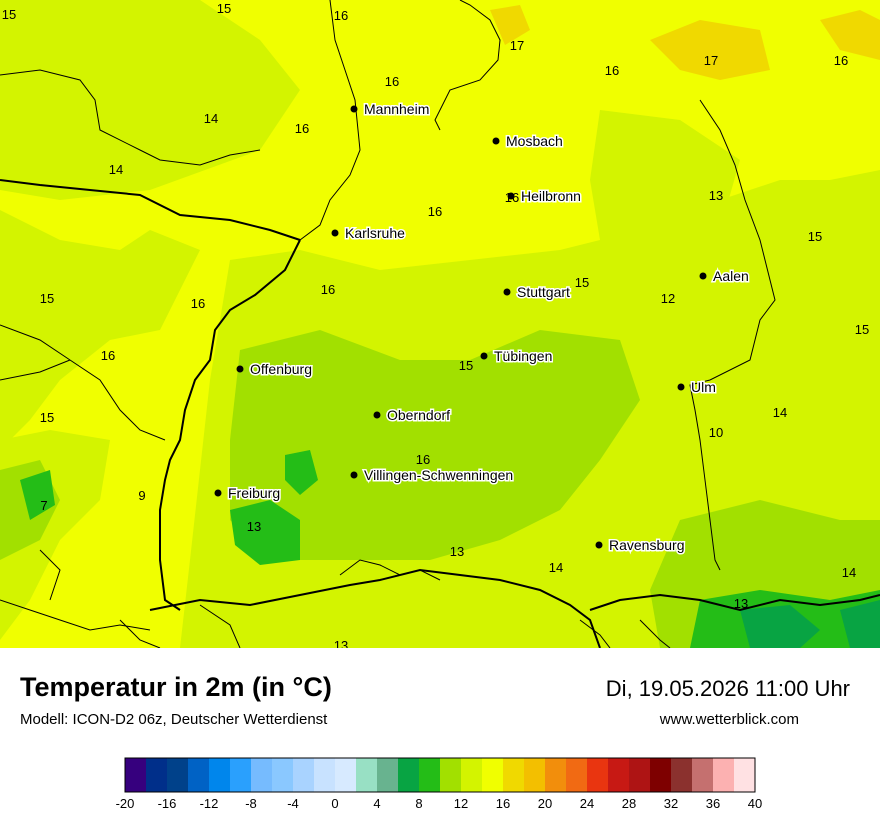 The height and width of the screenshot is (830, 880). I want to click on legend-tick-label: -12, so click(209, 803).